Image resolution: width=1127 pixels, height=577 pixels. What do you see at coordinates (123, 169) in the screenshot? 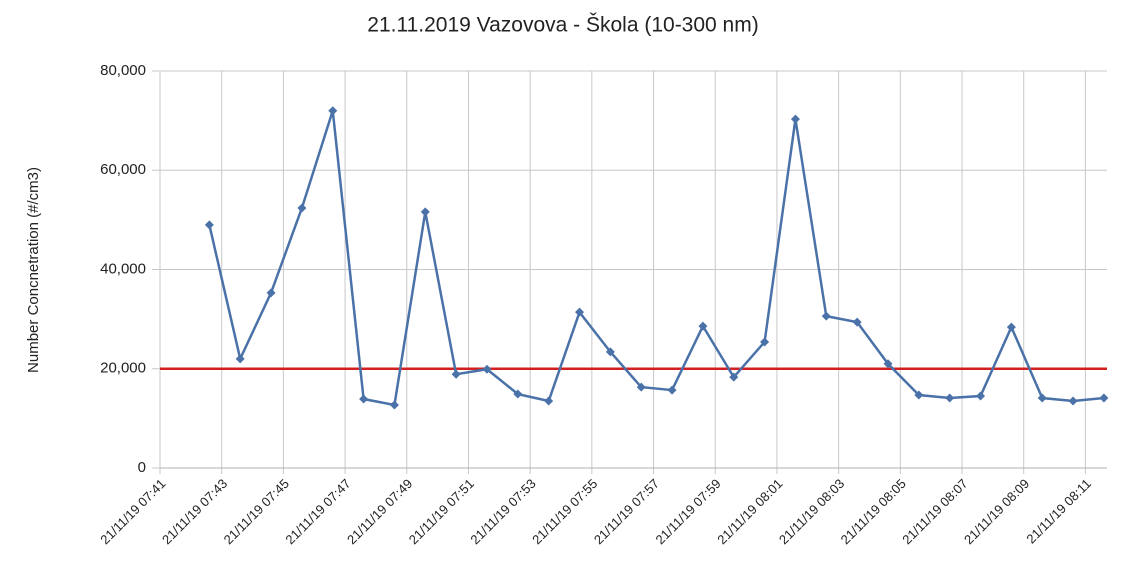
I see `y-tick-label: 60,000` at bounding box center [123, 169].